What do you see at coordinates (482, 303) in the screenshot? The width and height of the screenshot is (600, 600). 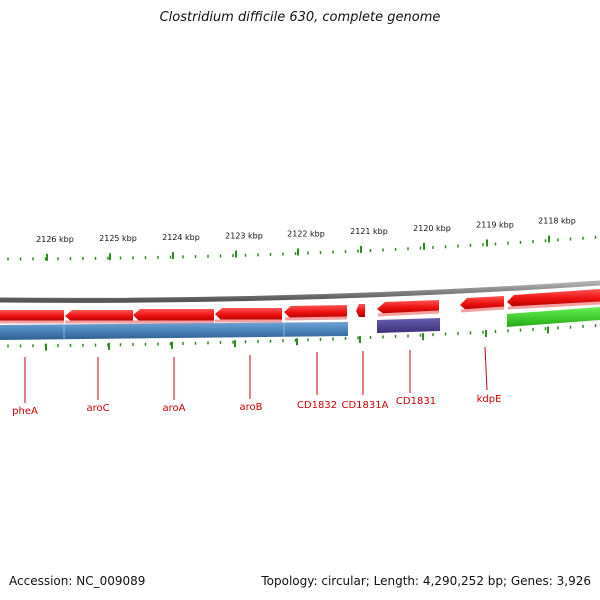 I see `gene-kdpE` at bounding box center [482, 303].